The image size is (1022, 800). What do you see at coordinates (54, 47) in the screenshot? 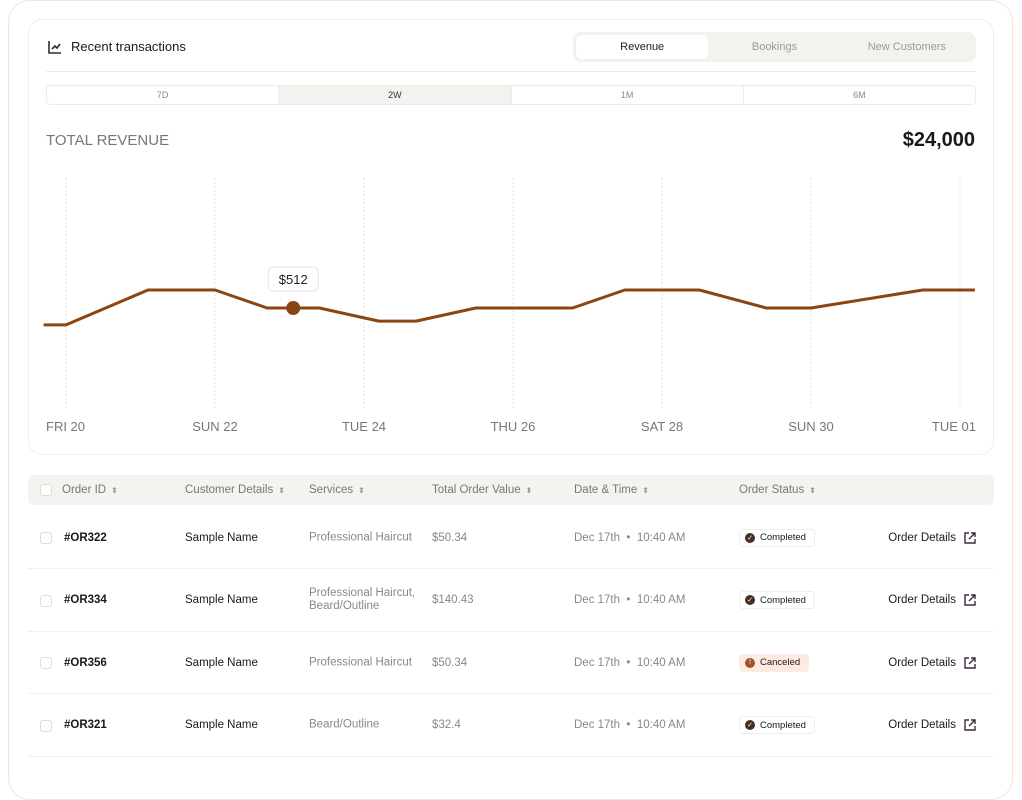
I see `chart-line-icon` at bounding box center [54, 47].